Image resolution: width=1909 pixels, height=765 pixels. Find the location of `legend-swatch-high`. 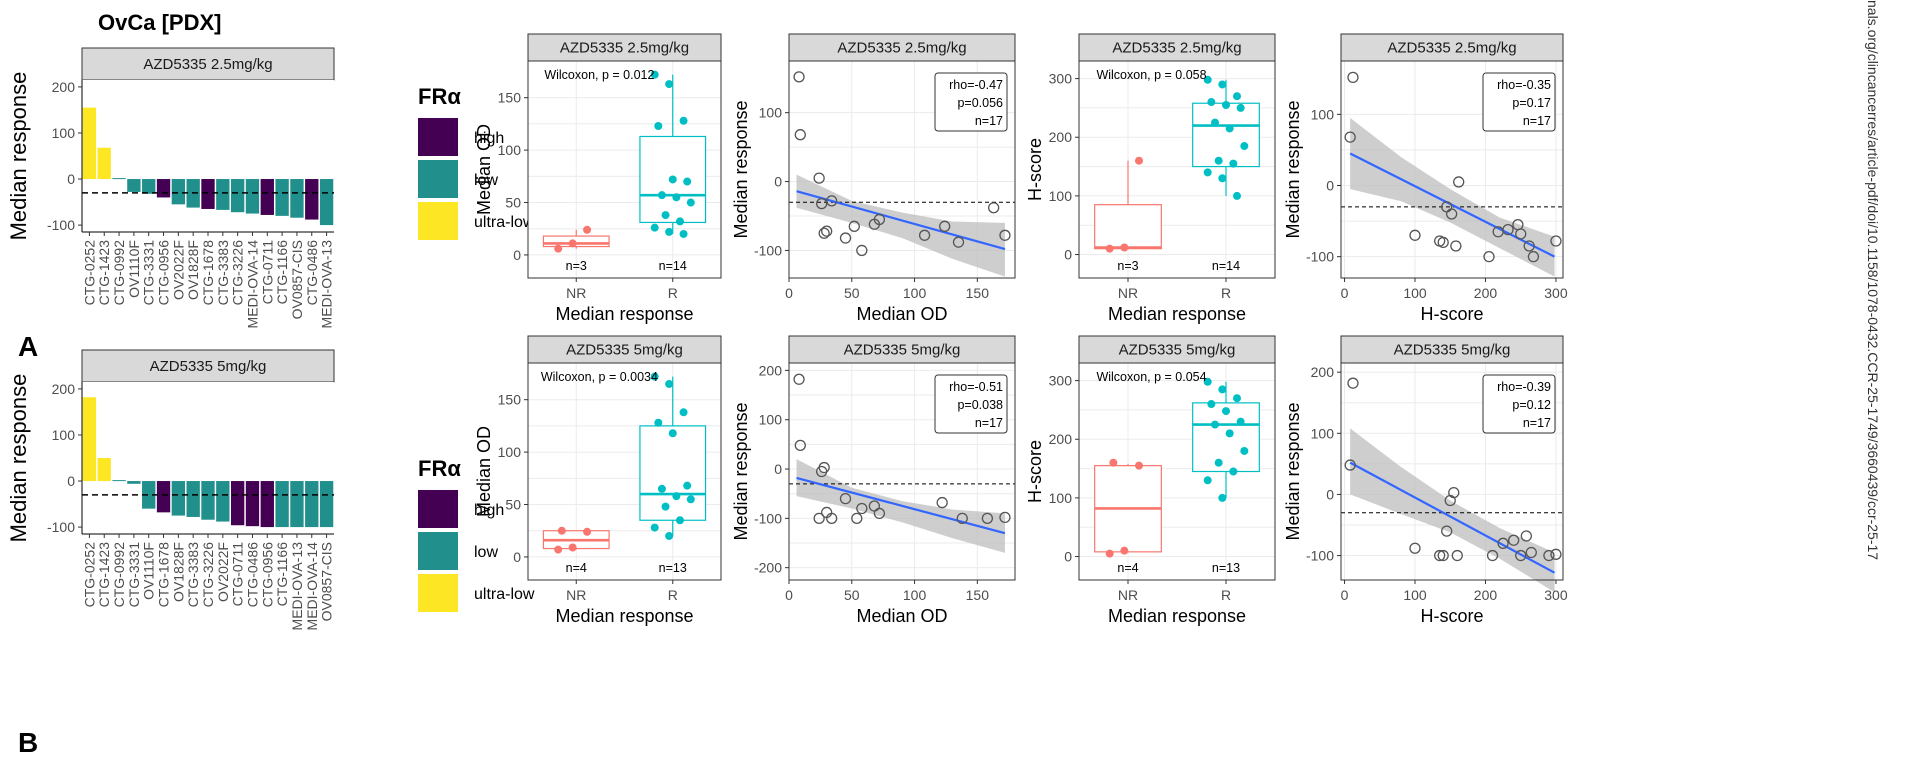

legend-swatch-high is located at coordinates (438, 509).